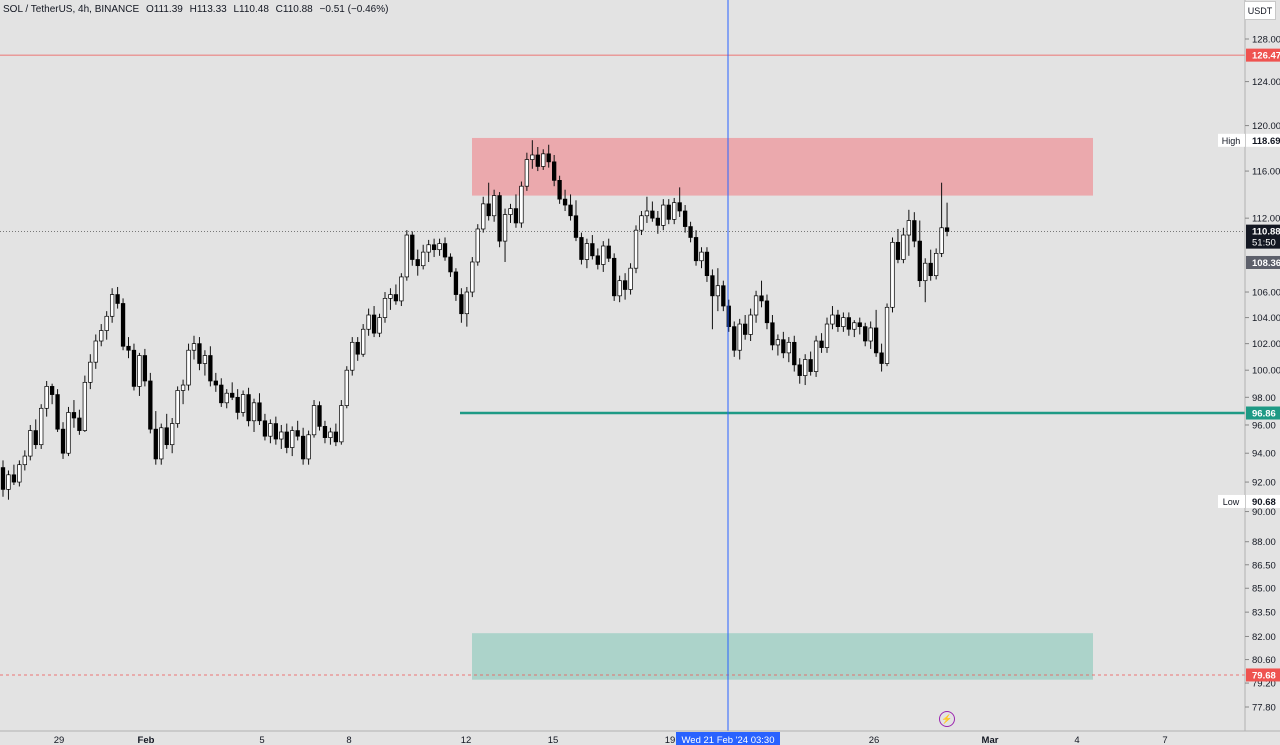  What do you see at coordinates (1266, 263) in the screenshot?
I see `price-label-text: 108.36` at bounding box center [1266, 263].